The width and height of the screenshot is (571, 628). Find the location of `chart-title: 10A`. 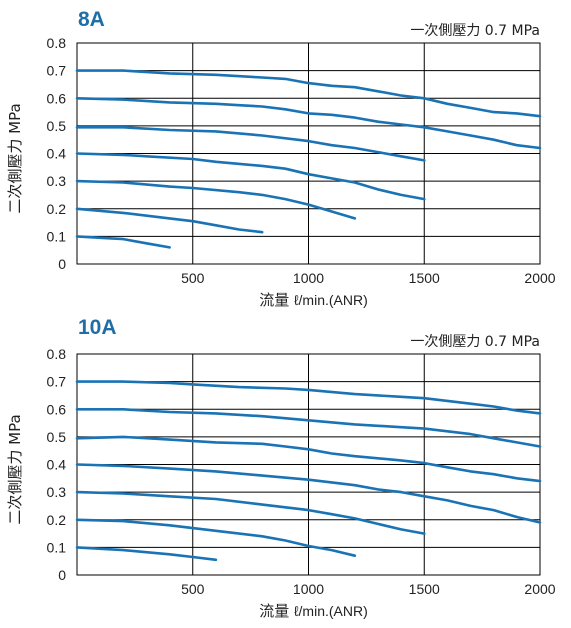

chart-title: 10A is located at coordinates (97, 327).